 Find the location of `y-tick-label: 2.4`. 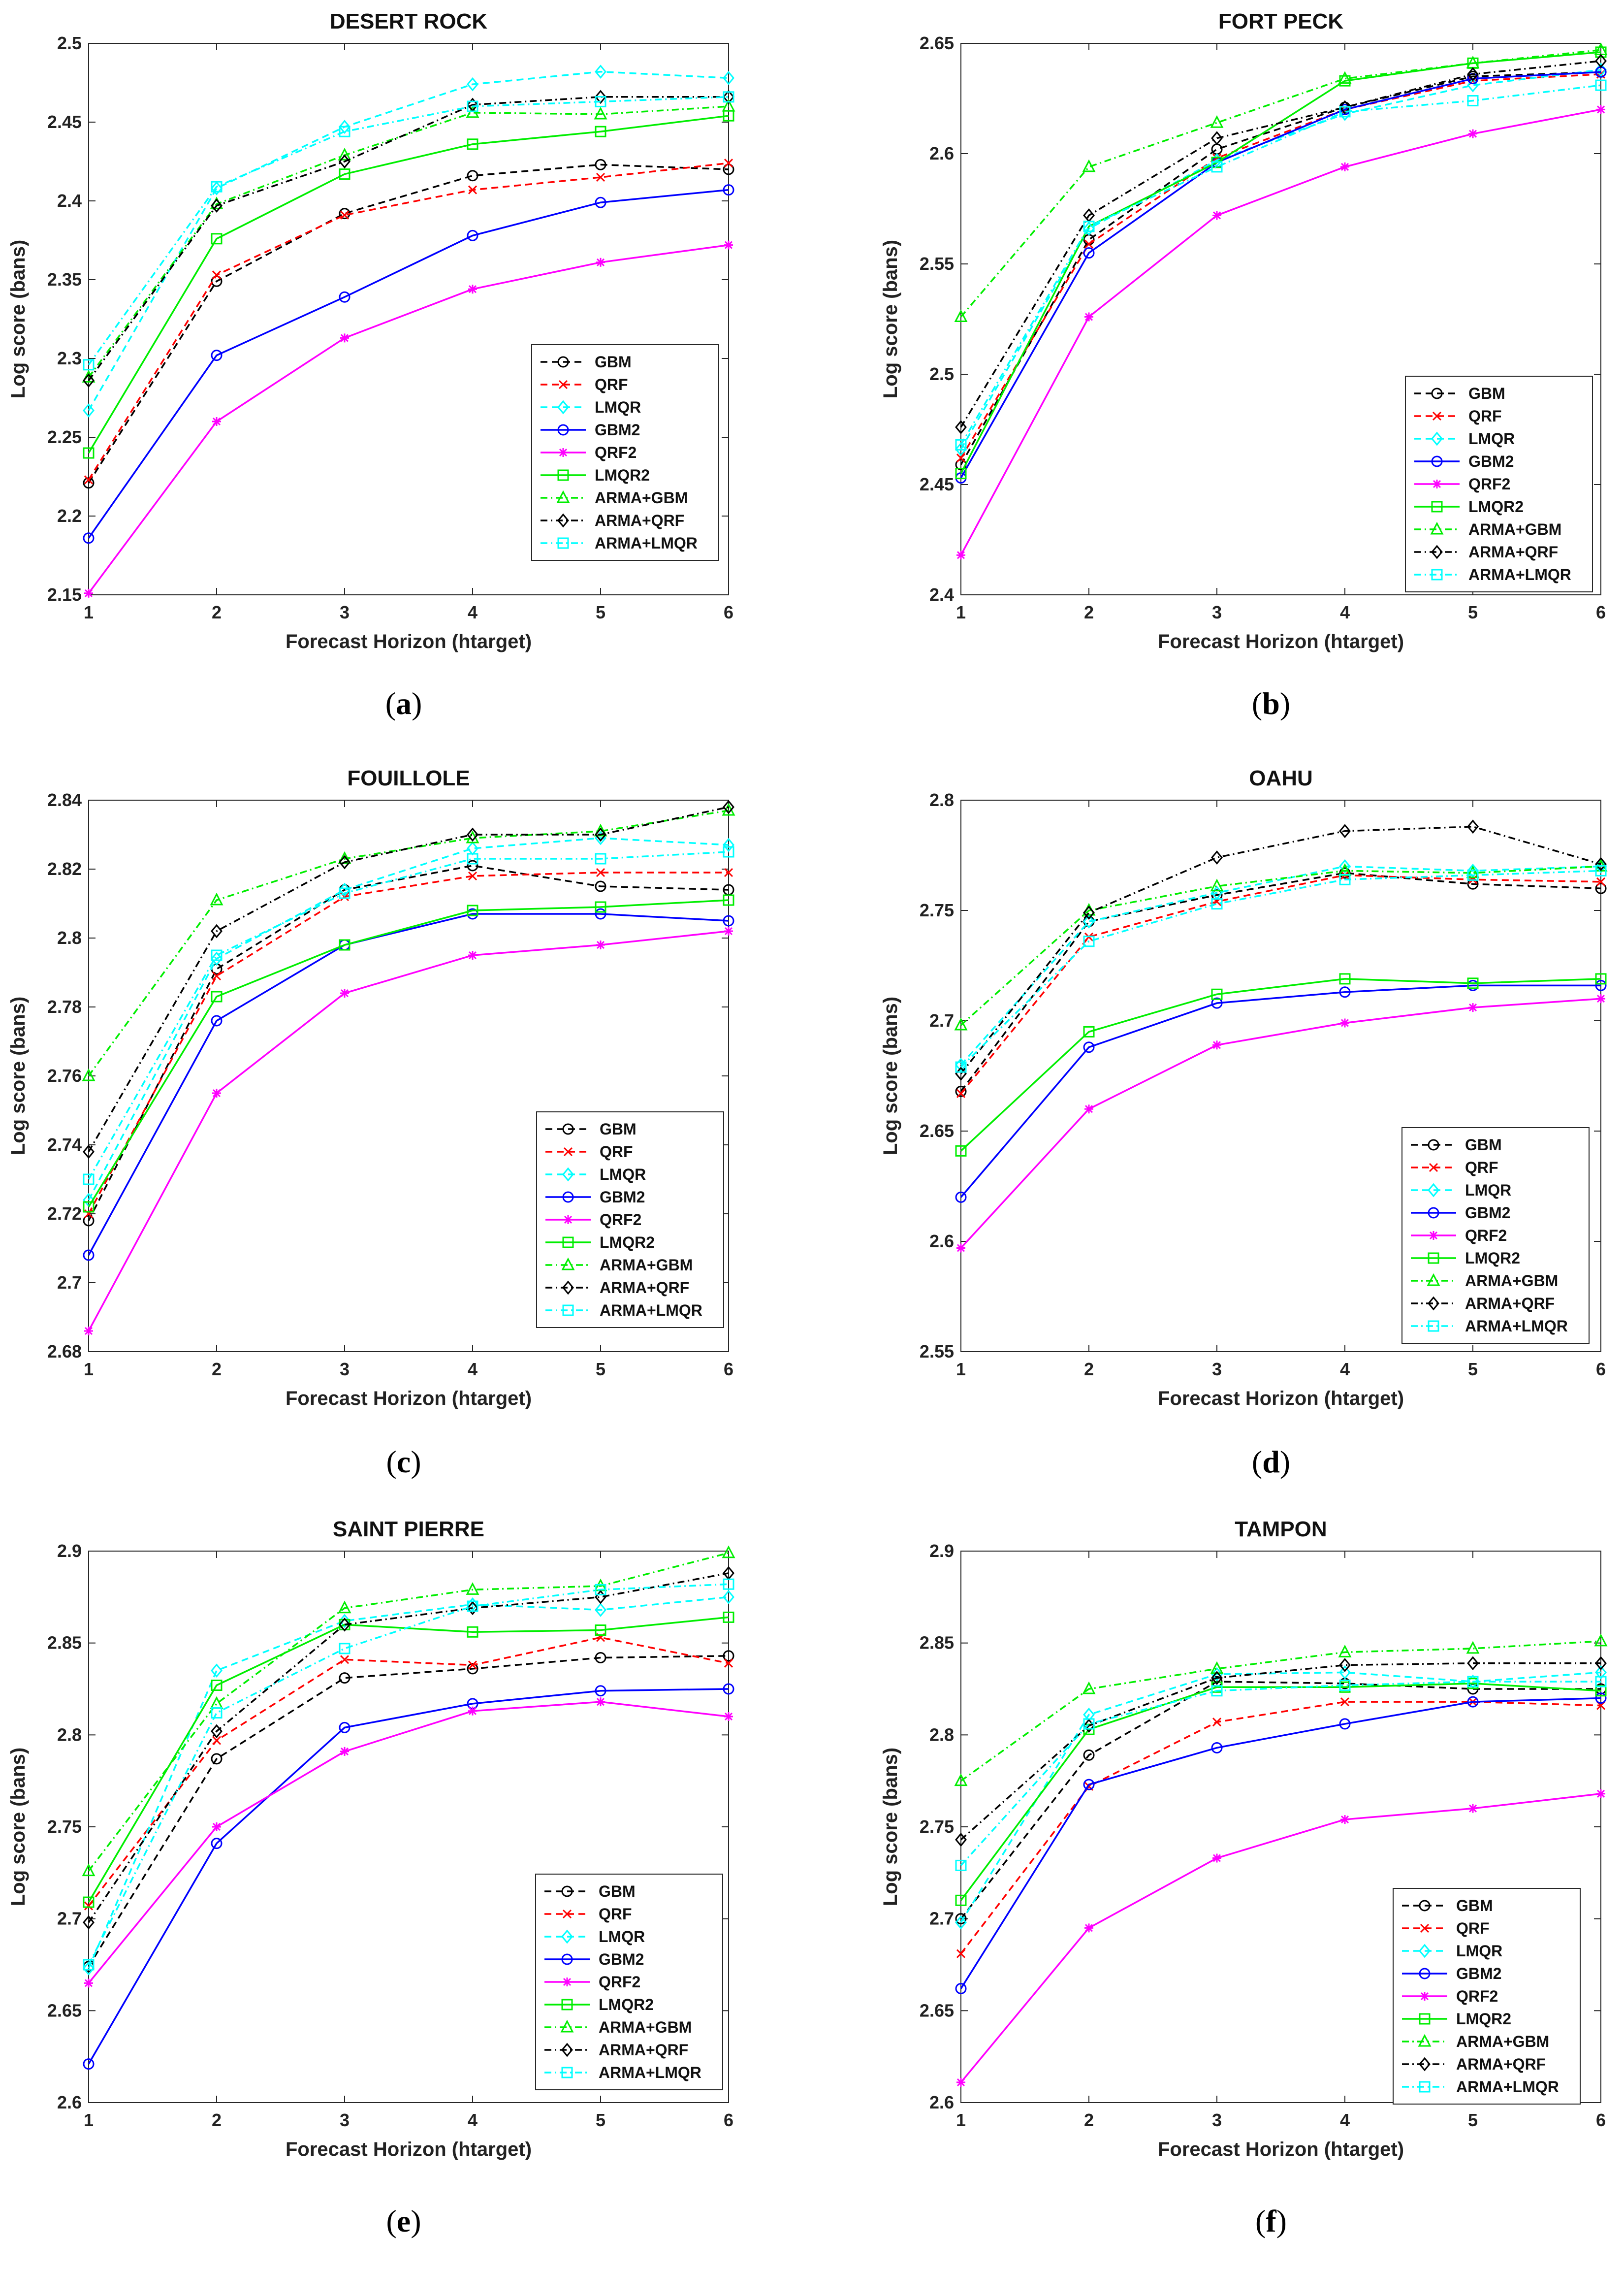

y-tick-label: 2.4 is located at coordinates (941, 594).